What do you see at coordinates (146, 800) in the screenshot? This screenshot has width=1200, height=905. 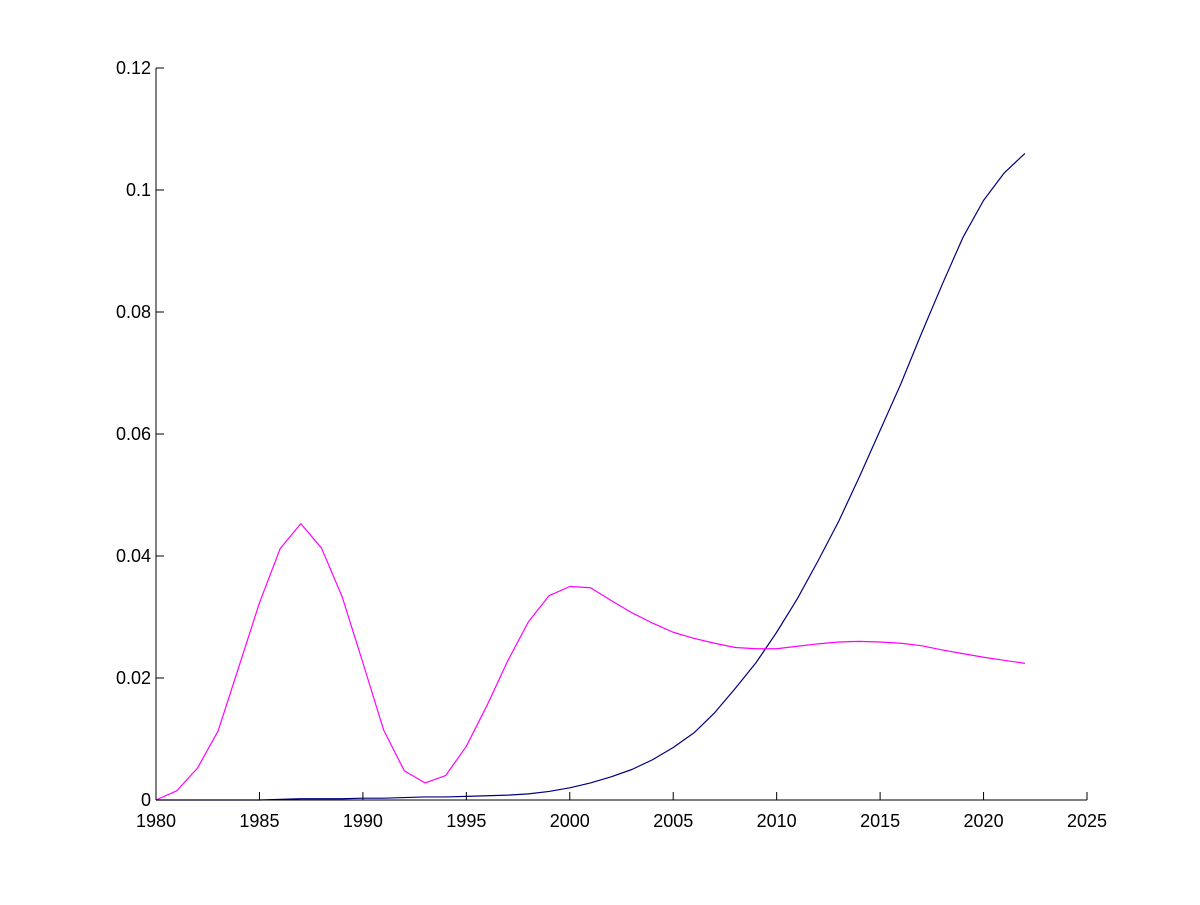 I see `y-tick-label: 0` at bounding box center [146, 800].